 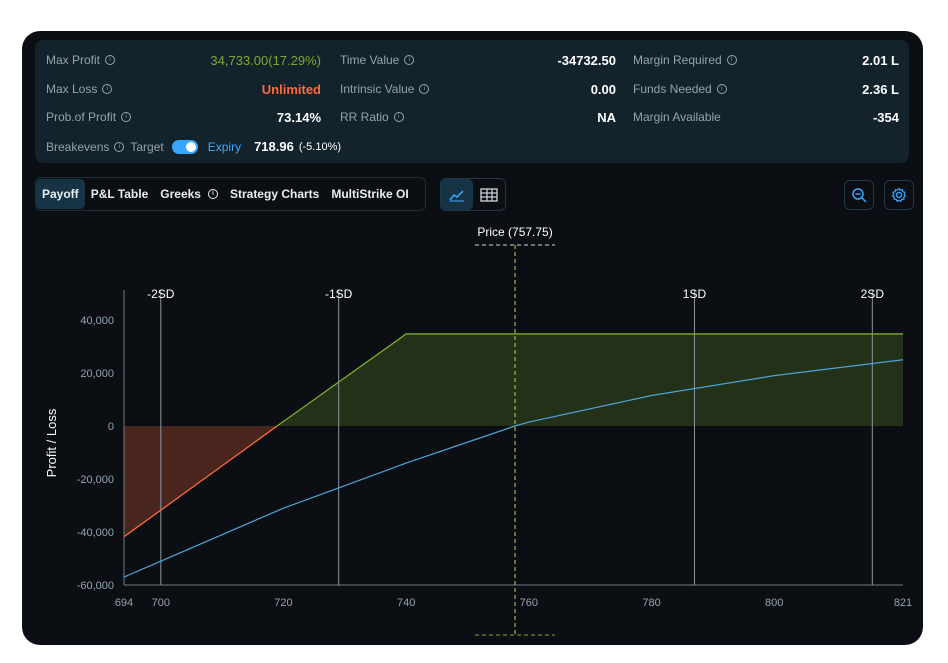 What do you see at coordinates (95, 480) in the screenshot?
I see `y-tick-label: -20,000` at bounding box center [95, 480].